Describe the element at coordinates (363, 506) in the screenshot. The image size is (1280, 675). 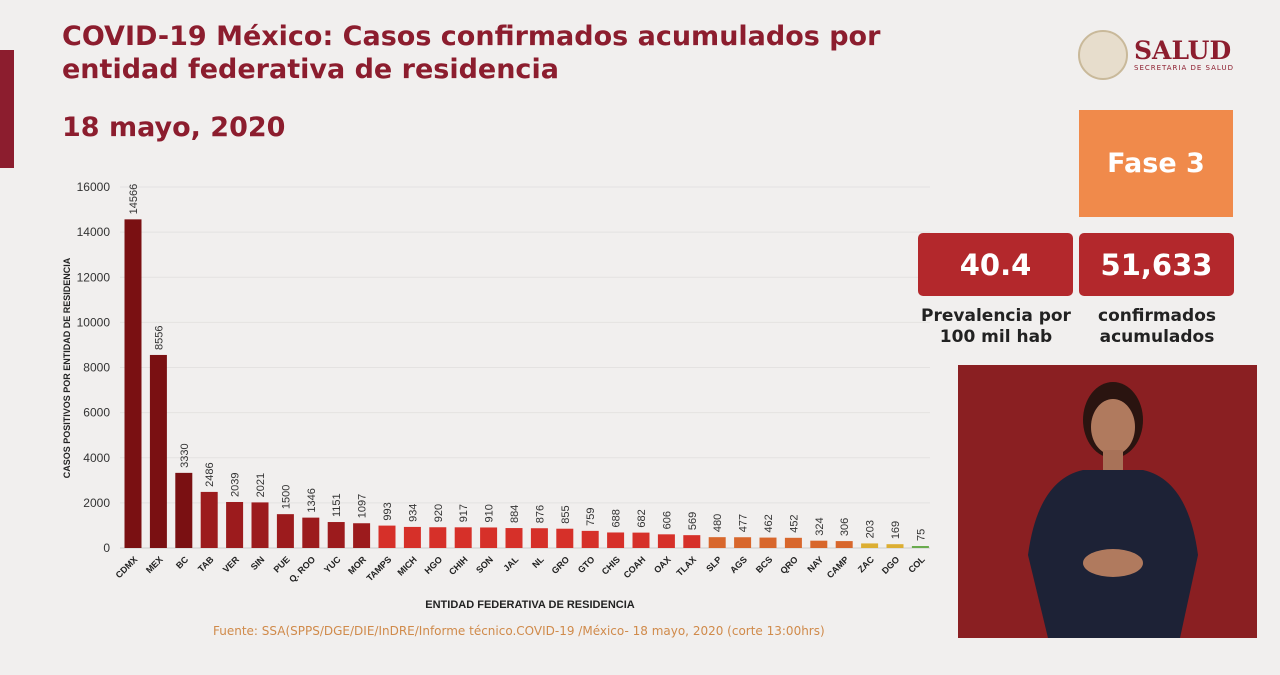
I see `data-label: 1097` at that location.